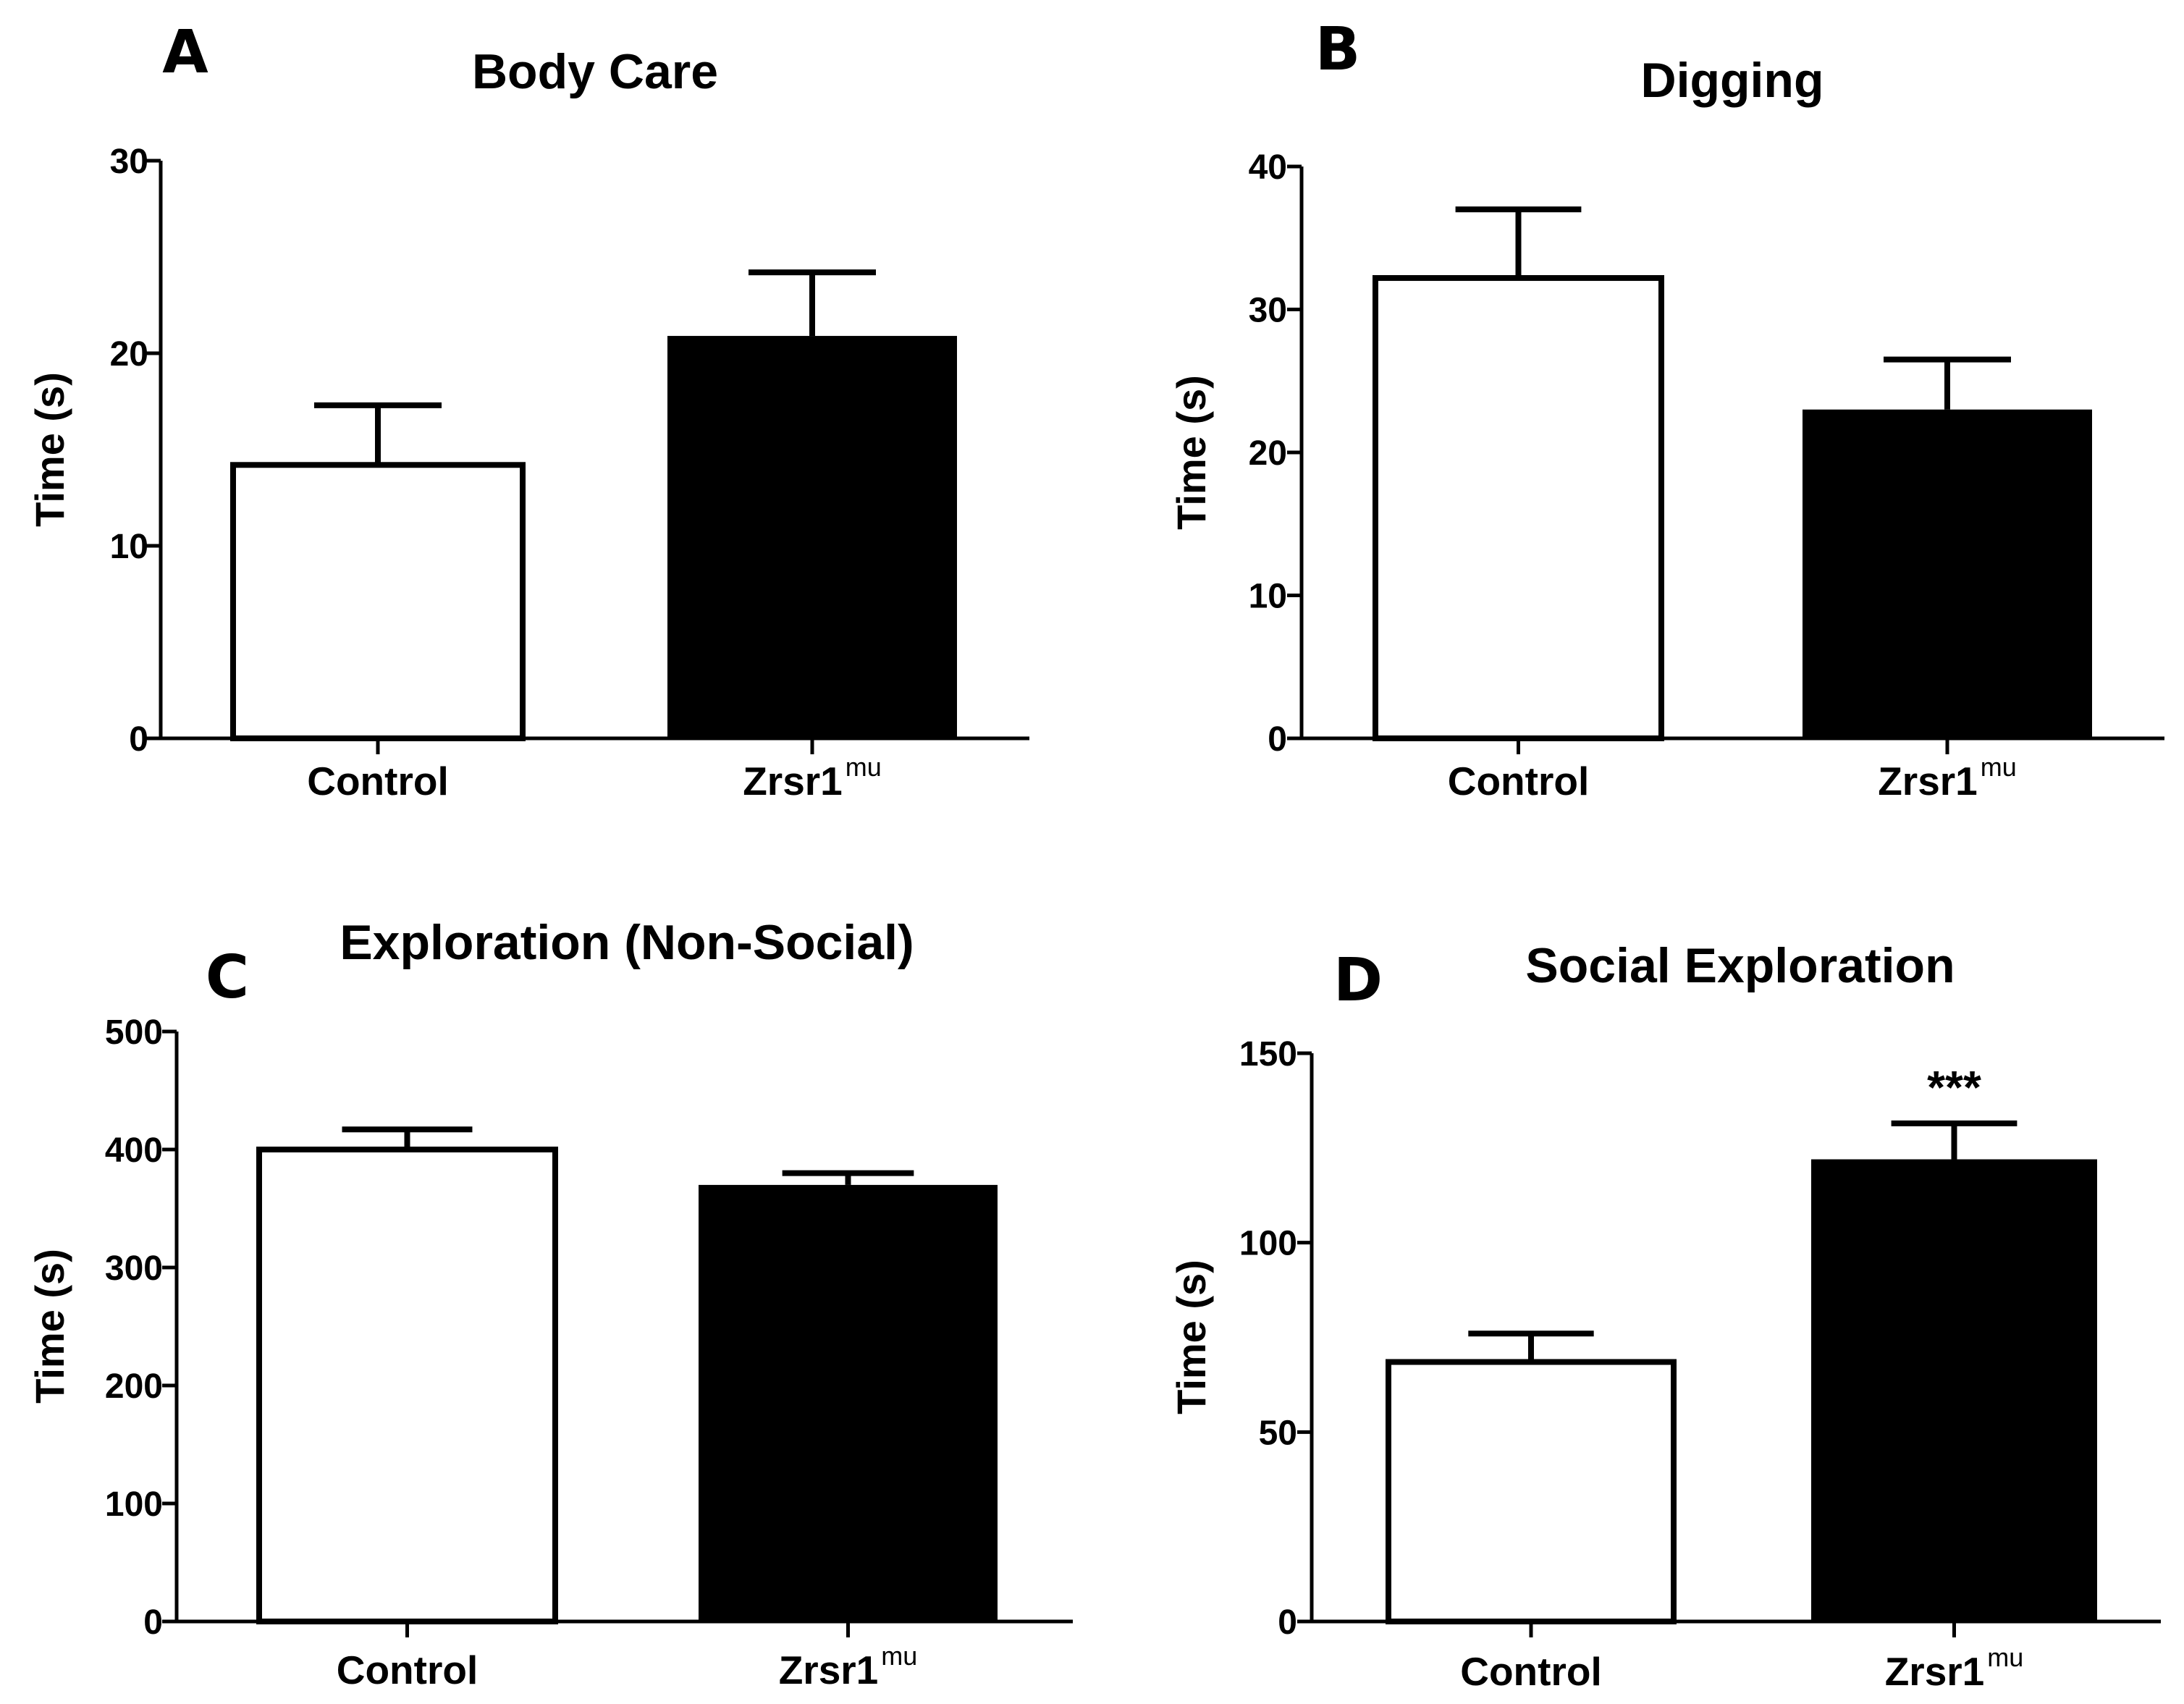  I want to click on y-tick-label: 40, so click(1268, 167).